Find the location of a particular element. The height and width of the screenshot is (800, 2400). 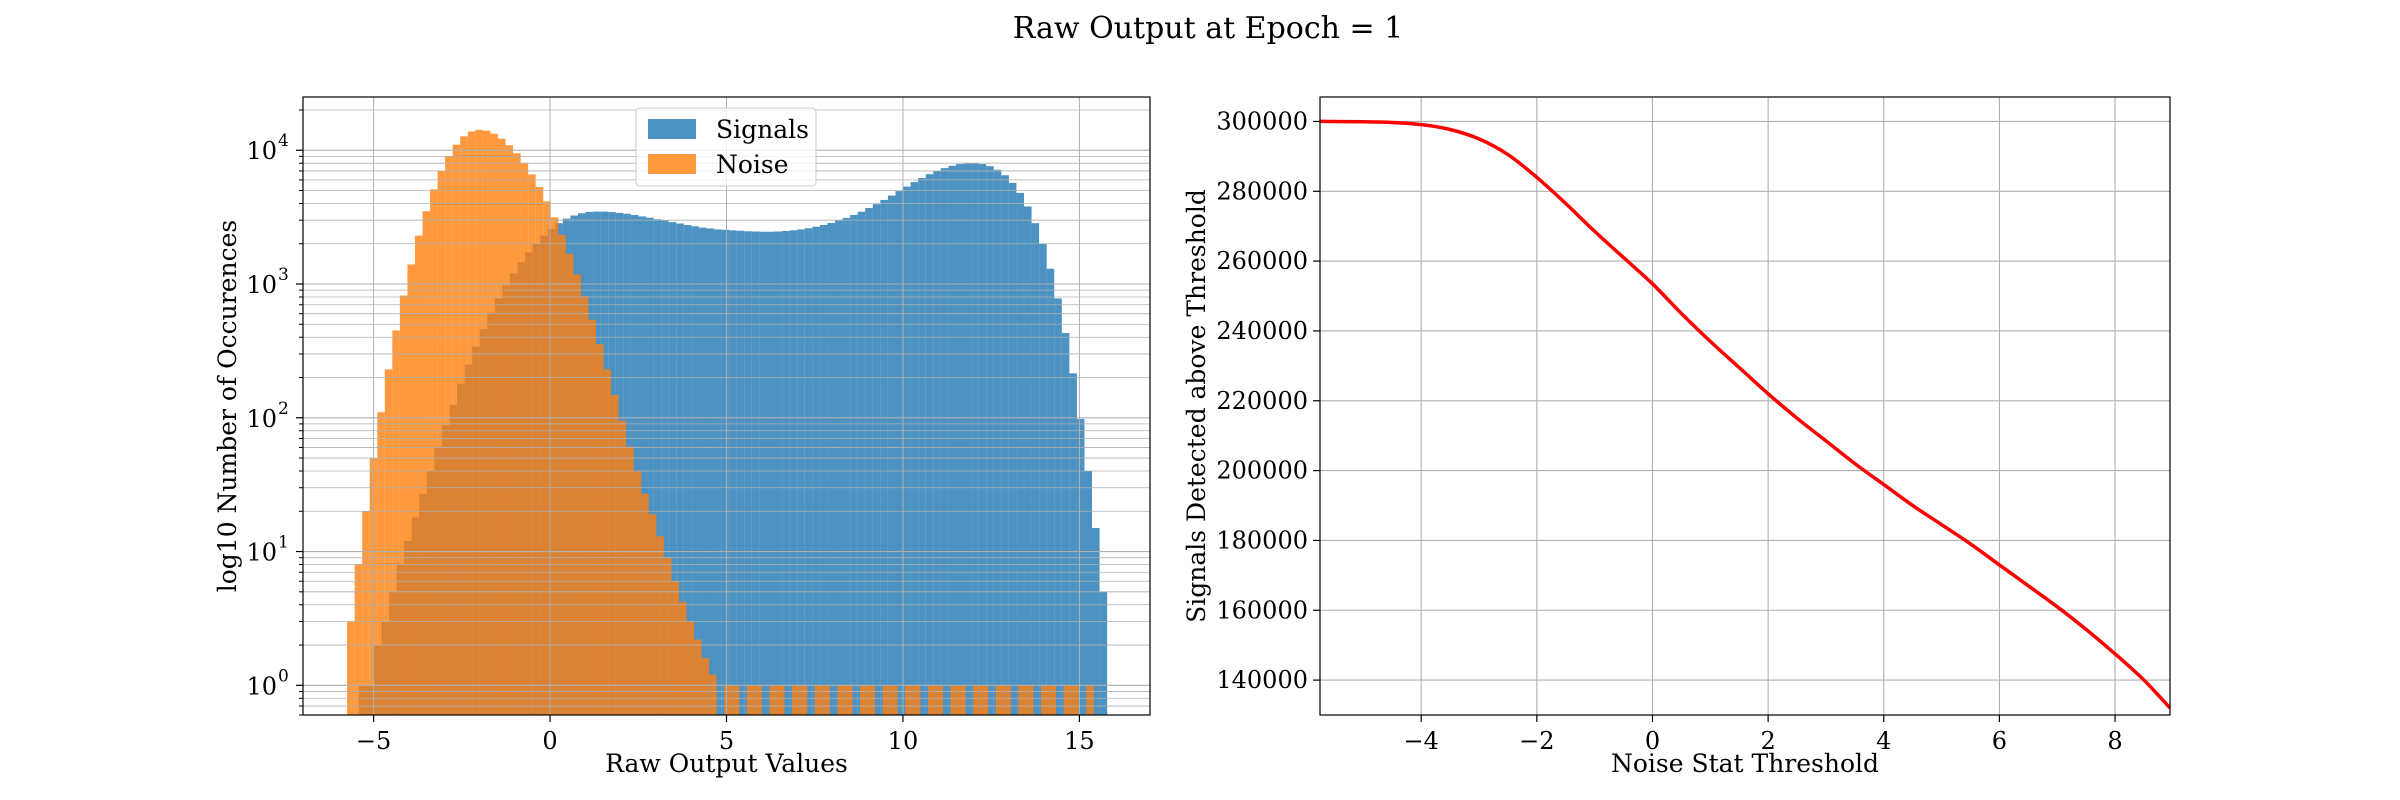

histogram-y-tick-exponent: 1 is located at coordinates (283, 543).